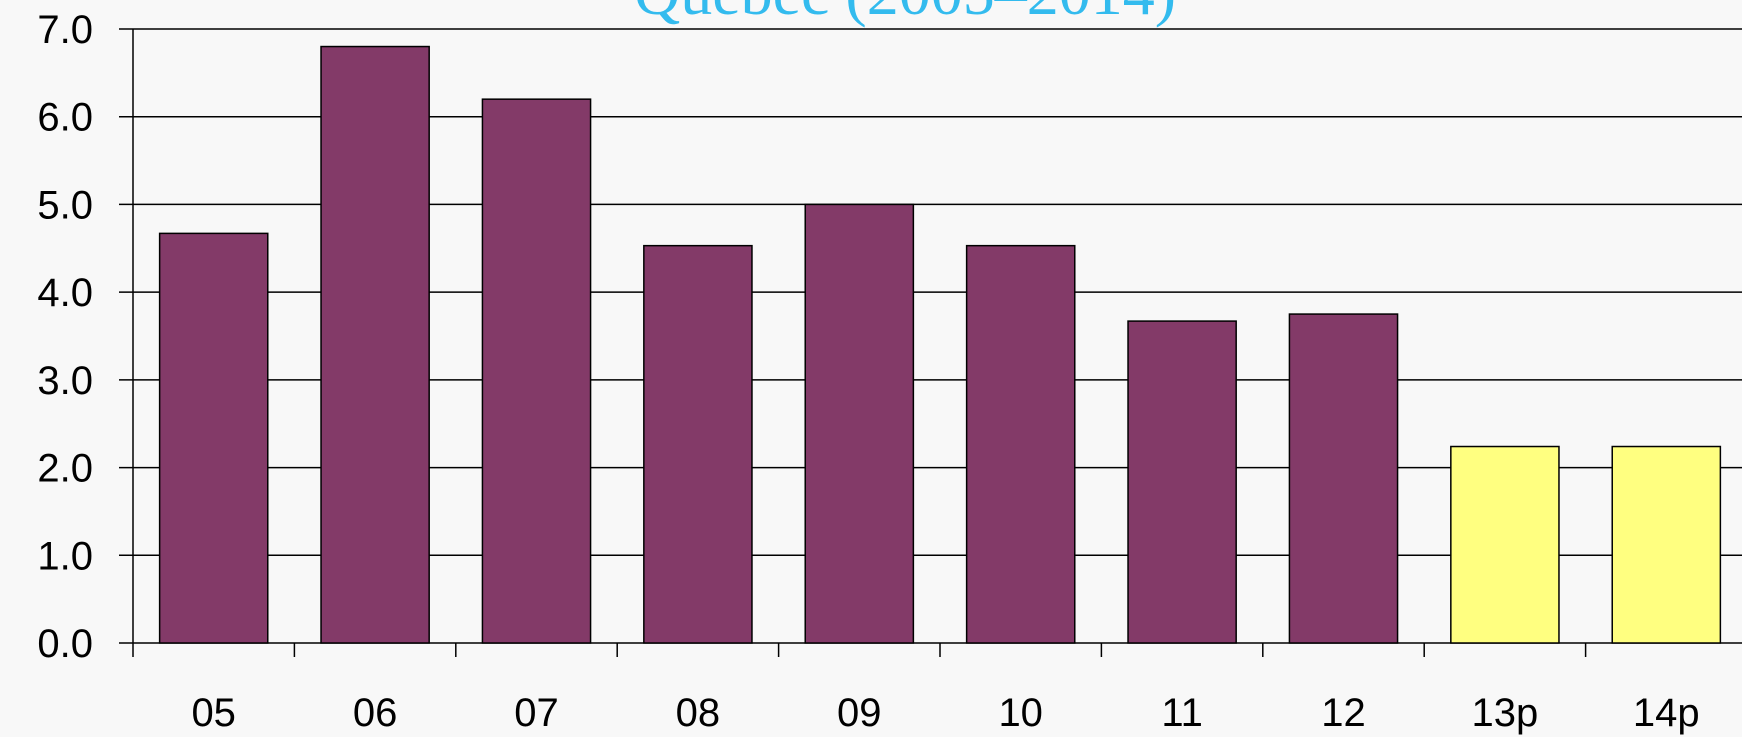 The height and width of the screenshot is (737, 1742). I want to click on x-tick-label: 12, so click(1343, 713).